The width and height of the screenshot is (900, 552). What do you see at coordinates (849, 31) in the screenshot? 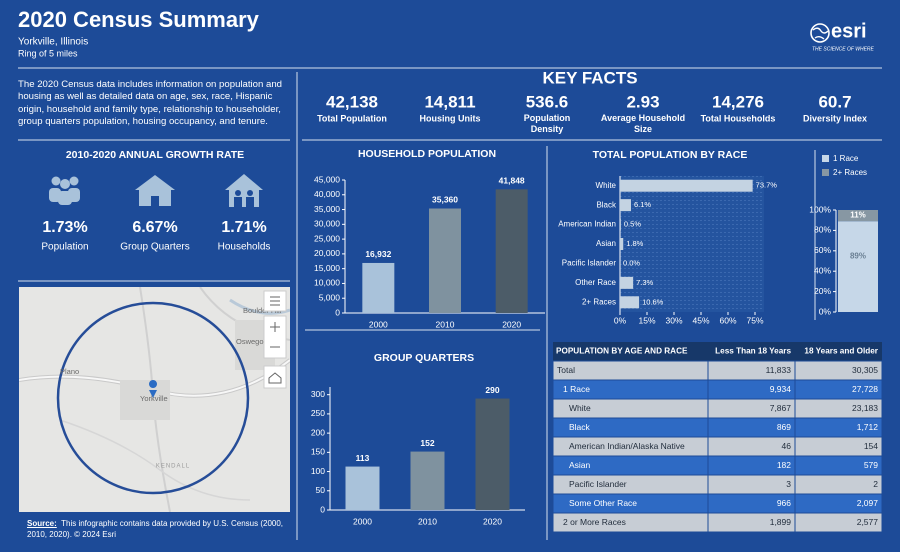
I see `logo-name: esri` at bounding box center [849, 31].